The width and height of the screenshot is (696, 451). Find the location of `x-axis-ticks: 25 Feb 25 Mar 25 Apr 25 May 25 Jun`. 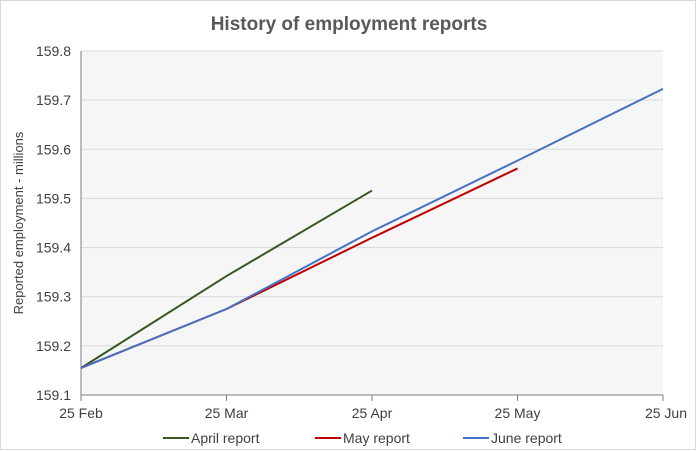

x-axis-ticks: 25 Feb 25 Mar 25 Apr 25 May 25 Jun is located at coordinates (373, 408).